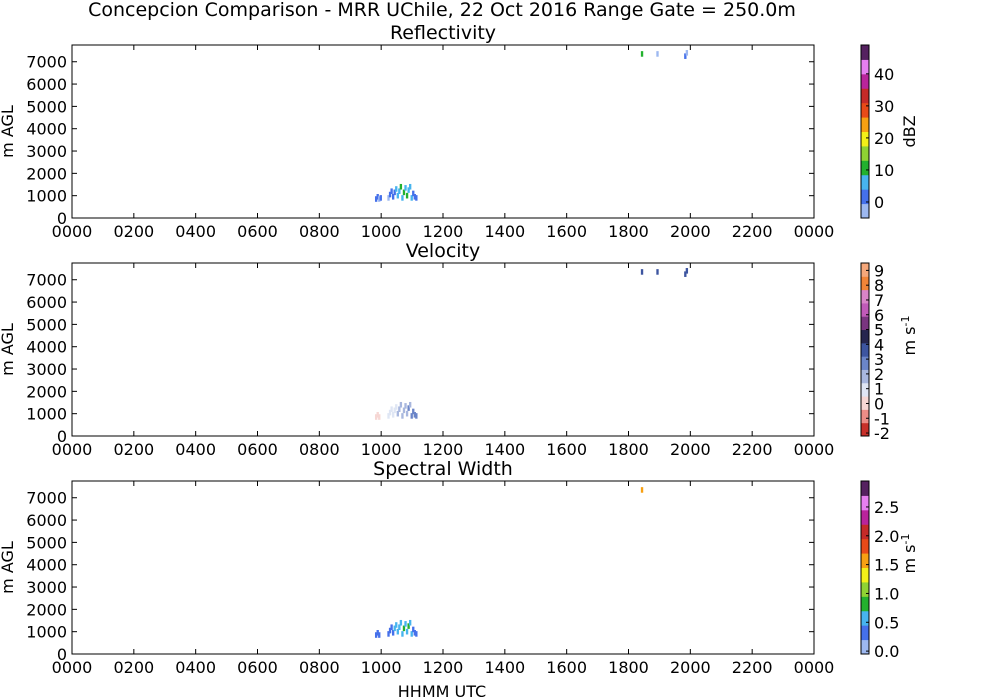 The width and height of the screenshot is (1000, 700). Describe the element at coordinates (886, 507) in the screenshot. I see `colorbar-tick-label: 2.5` at that location.